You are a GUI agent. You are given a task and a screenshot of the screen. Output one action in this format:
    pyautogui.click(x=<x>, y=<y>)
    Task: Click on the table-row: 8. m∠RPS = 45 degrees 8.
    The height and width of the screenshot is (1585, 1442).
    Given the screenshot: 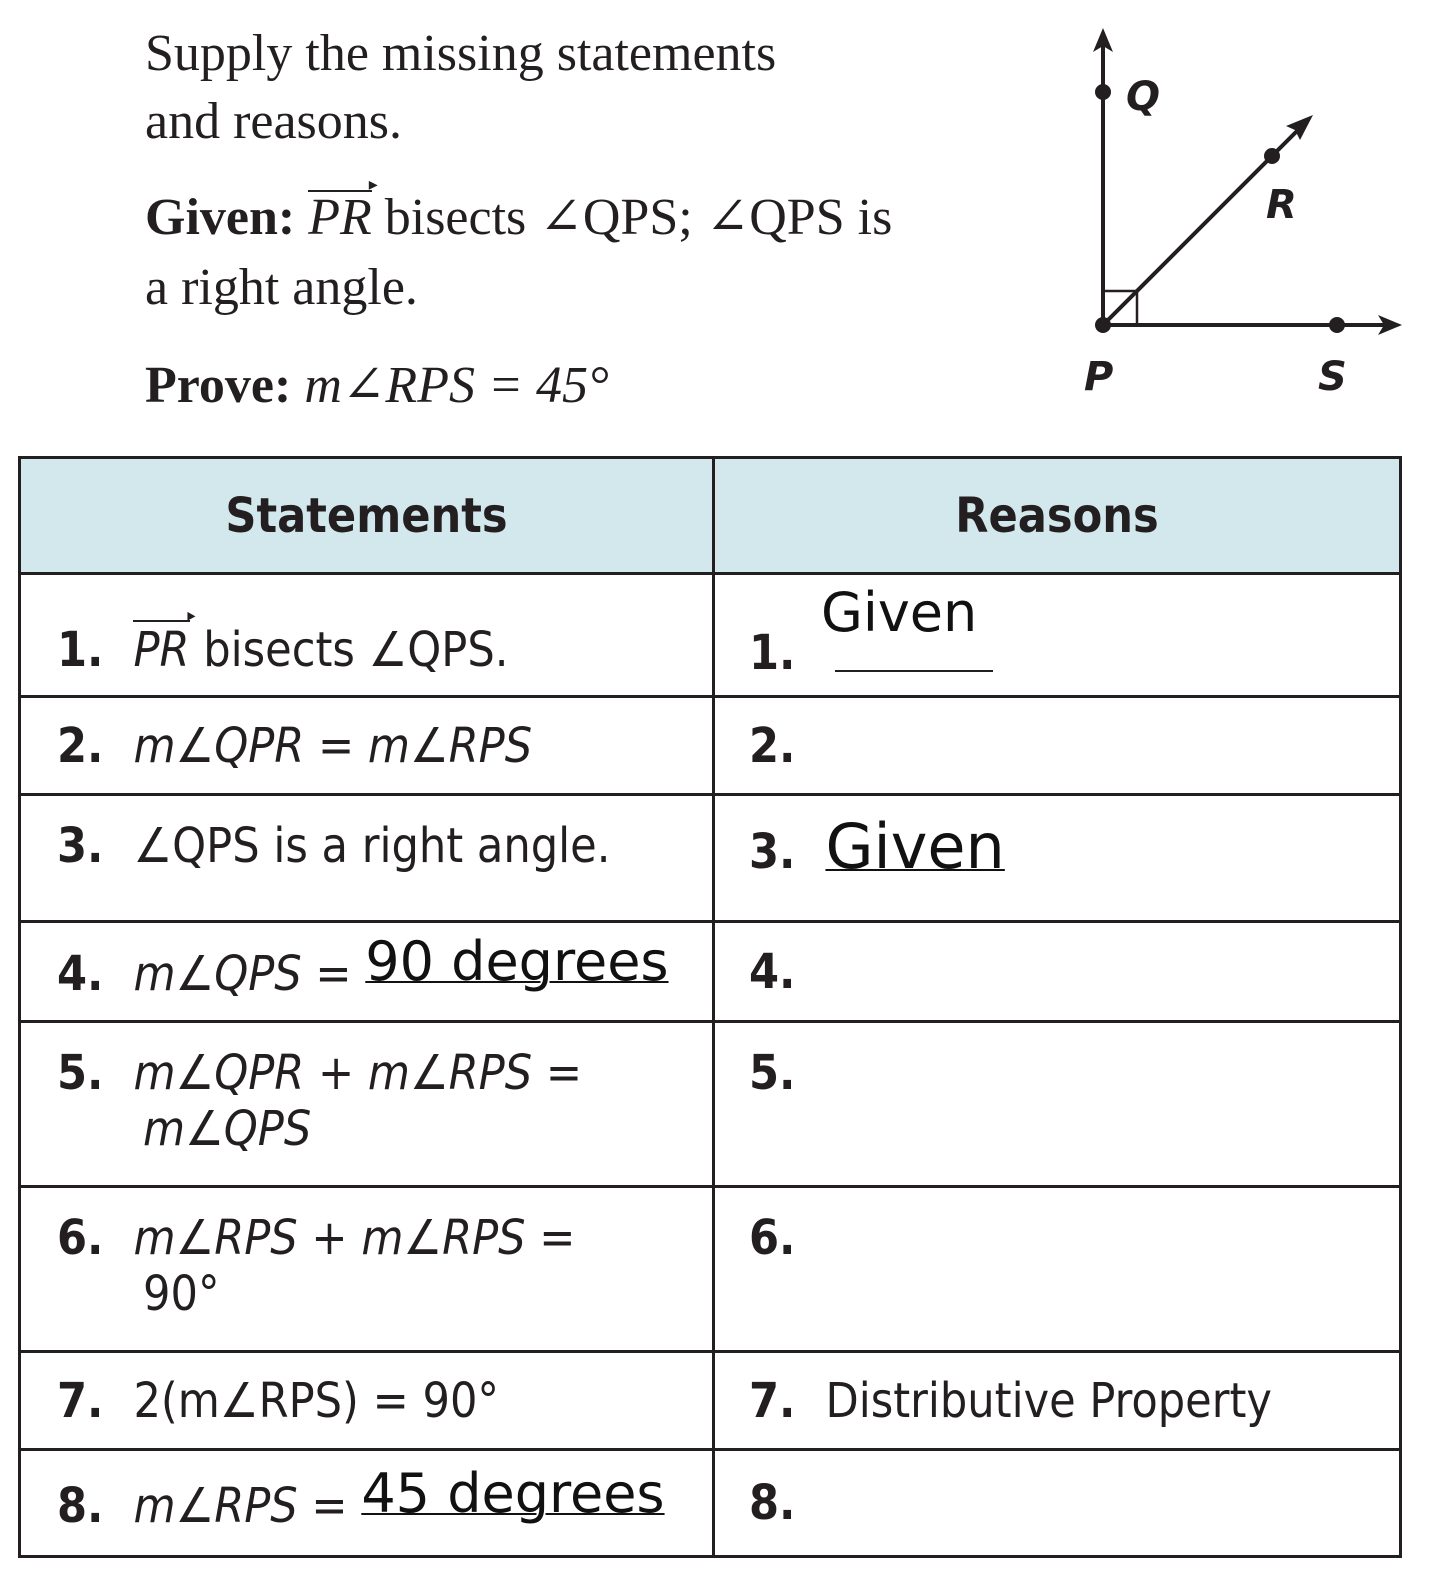 What is the action you would take?
    pyautogui.click(x=710, y=1503)
    